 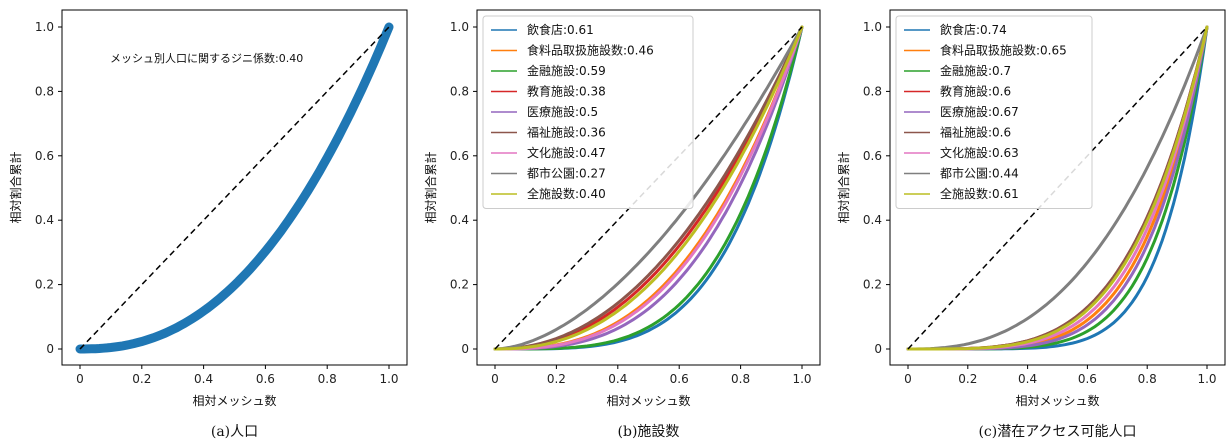 What do you see at coordinates (566, 70) in the screenshot?
I see `legend-label-2: 金融施設:0.59` at bounding box center [566, 70].